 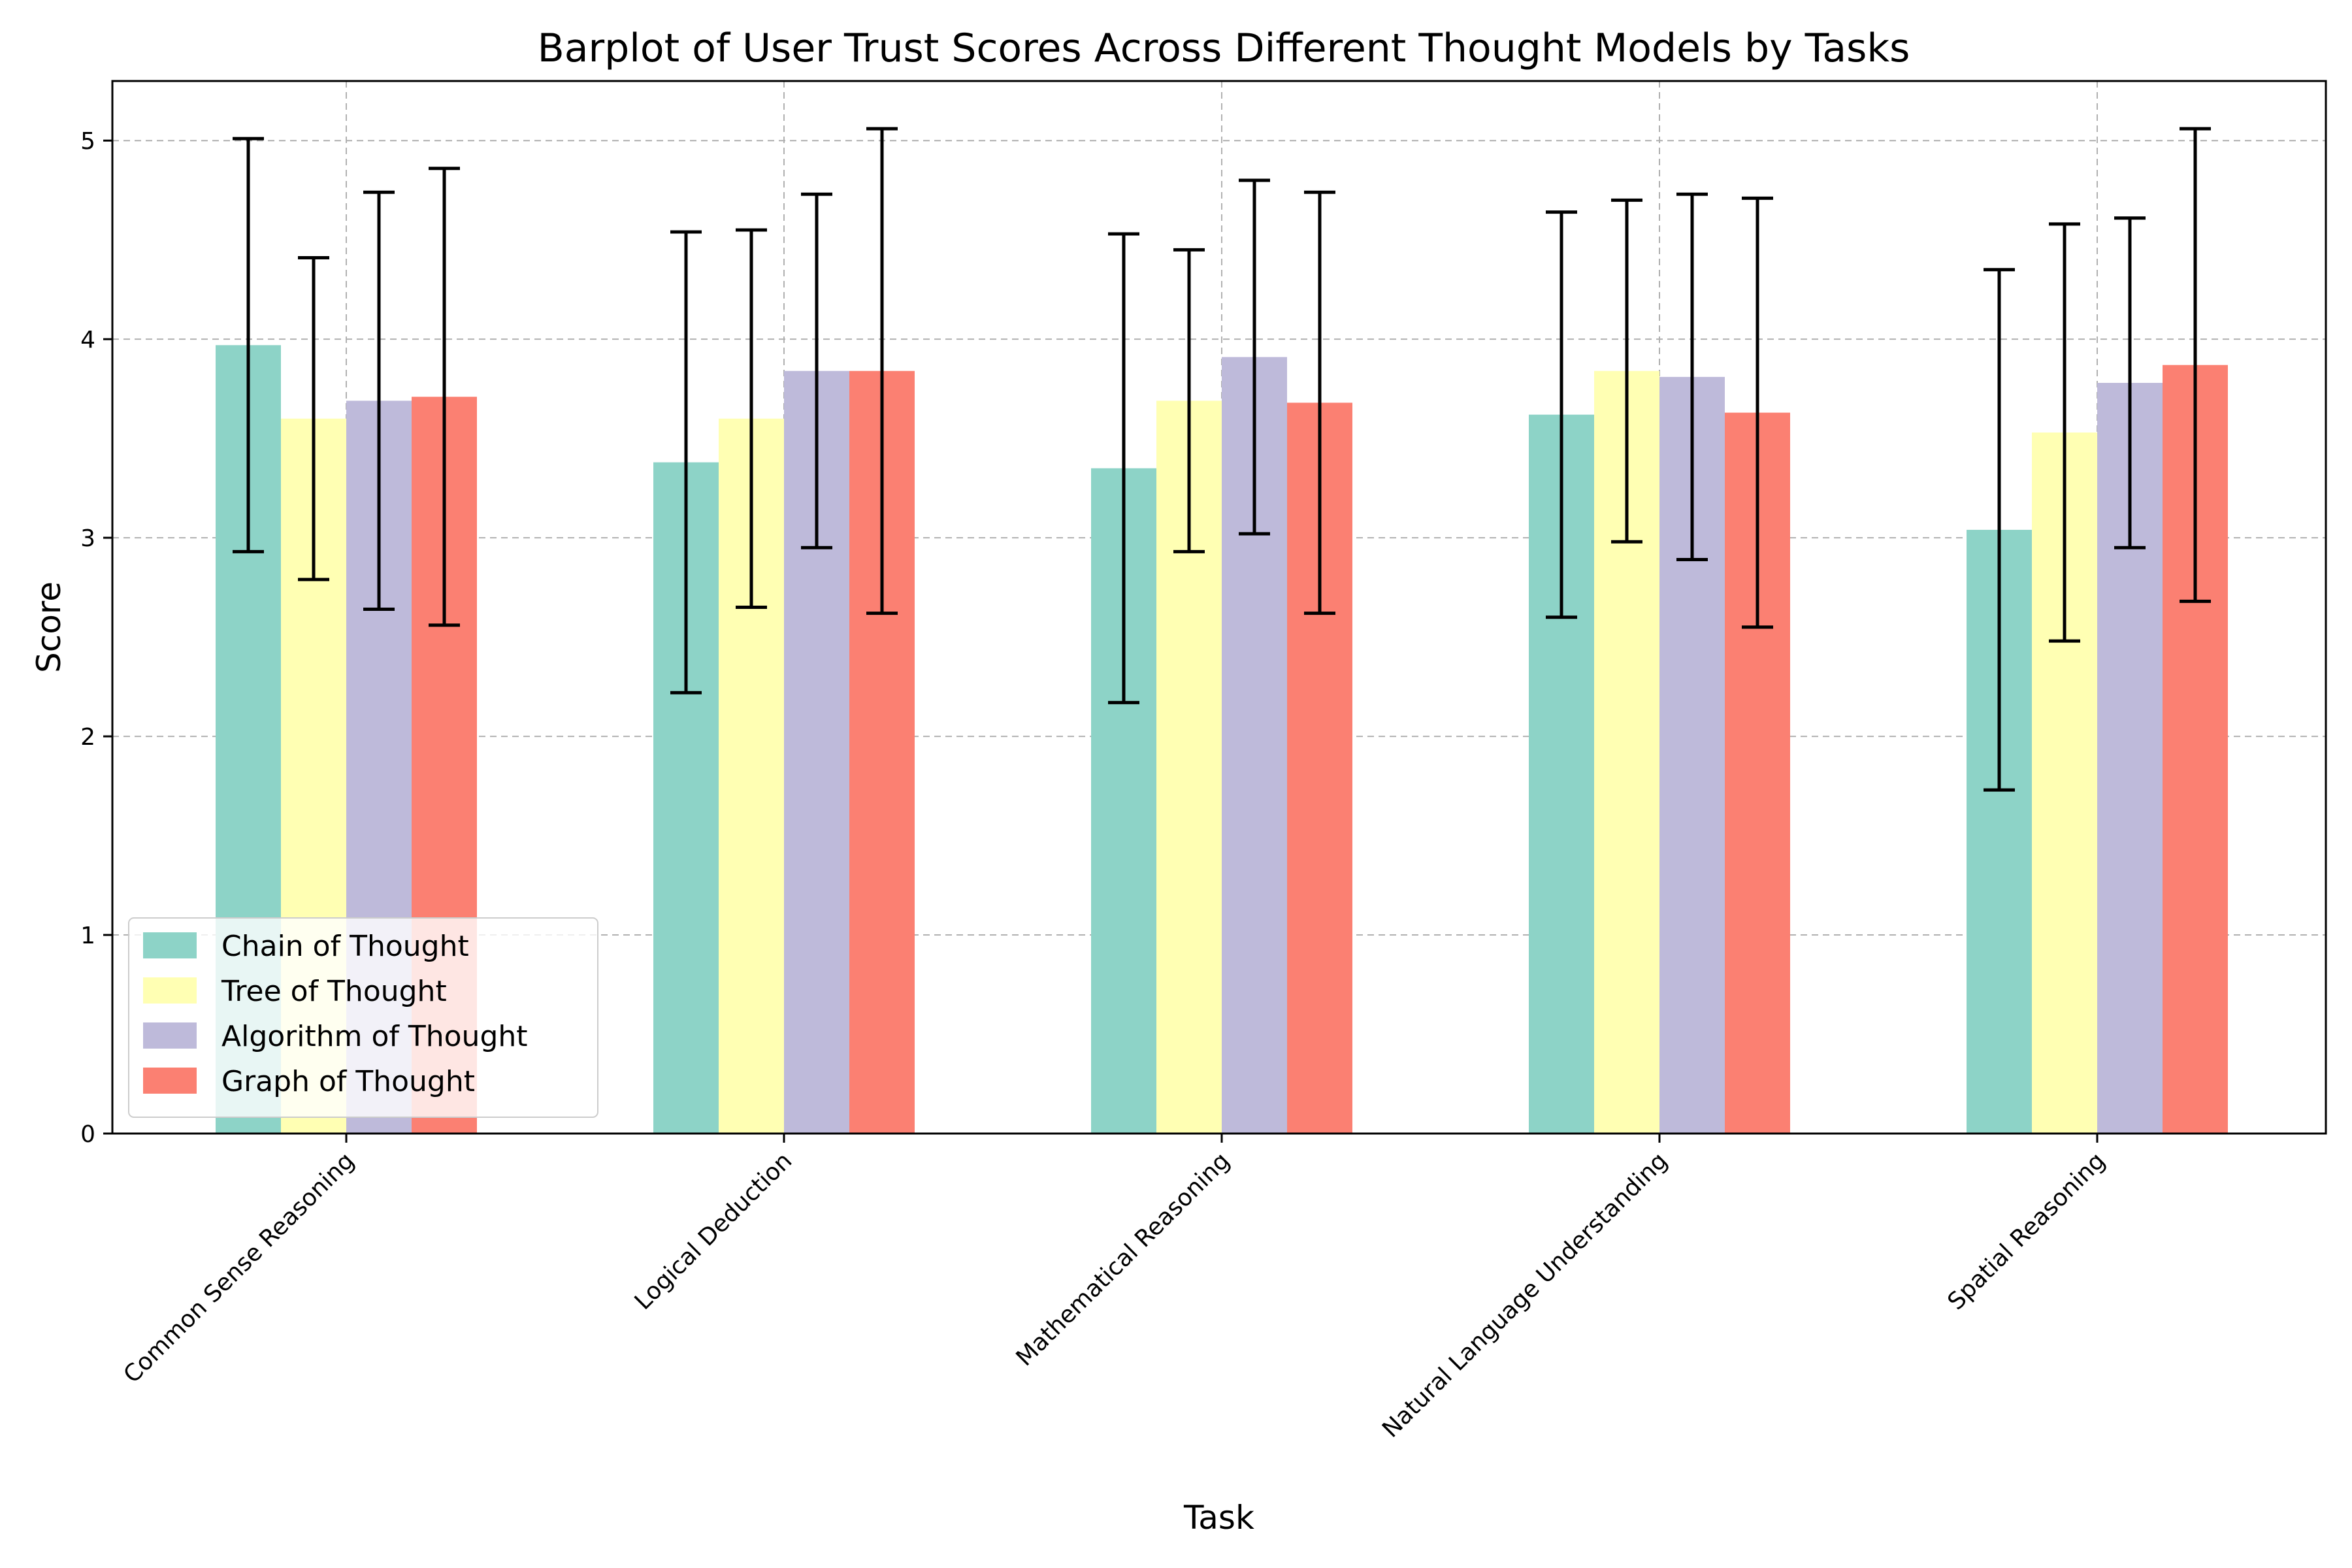 What do you see at coordinates (345, 946) in the screenshot?
I see `legend-label: Chain of Thought` at bounding box center [345, 946].